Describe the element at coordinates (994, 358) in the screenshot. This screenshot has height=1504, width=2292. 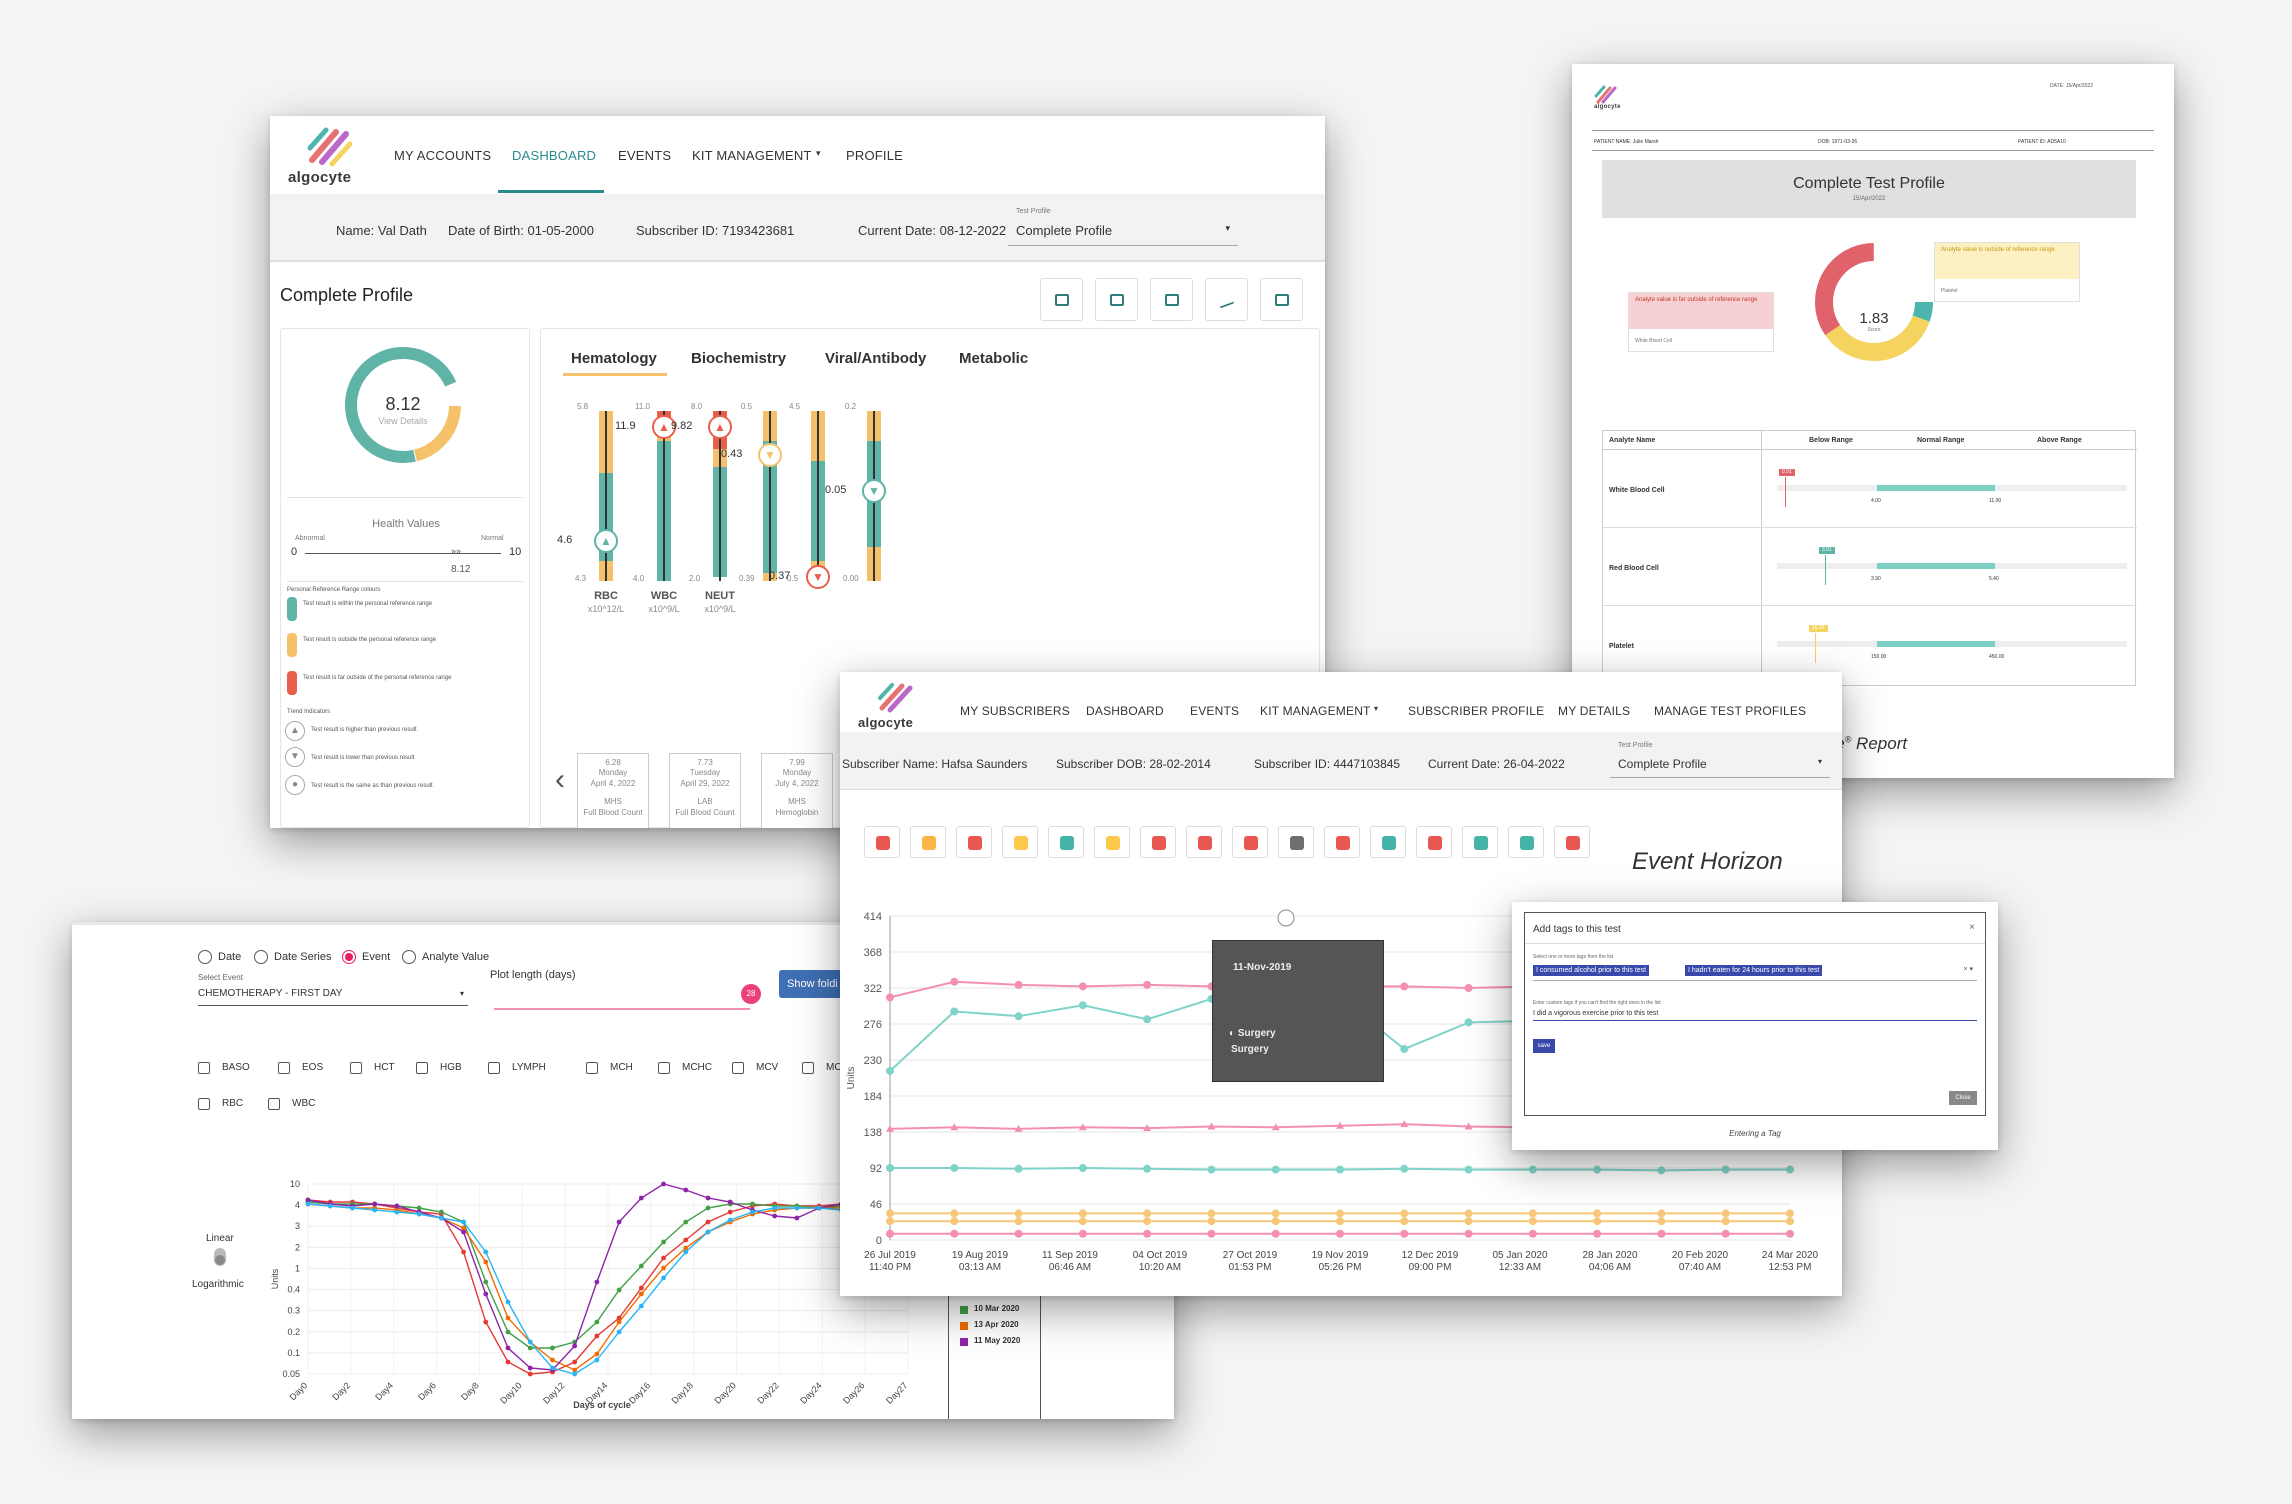
I see `tab-metabolic: Metabolic` at that location.